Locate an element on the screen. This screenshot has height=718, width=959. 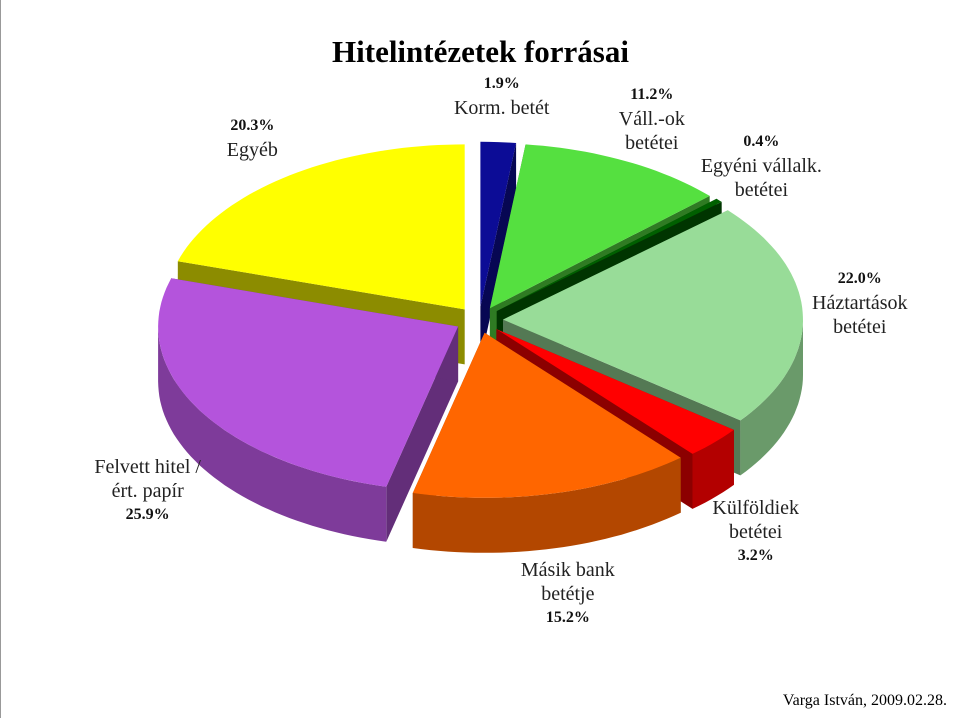
chart-title: Hitelintézetek forrásai is located at coordinates (480, 51).